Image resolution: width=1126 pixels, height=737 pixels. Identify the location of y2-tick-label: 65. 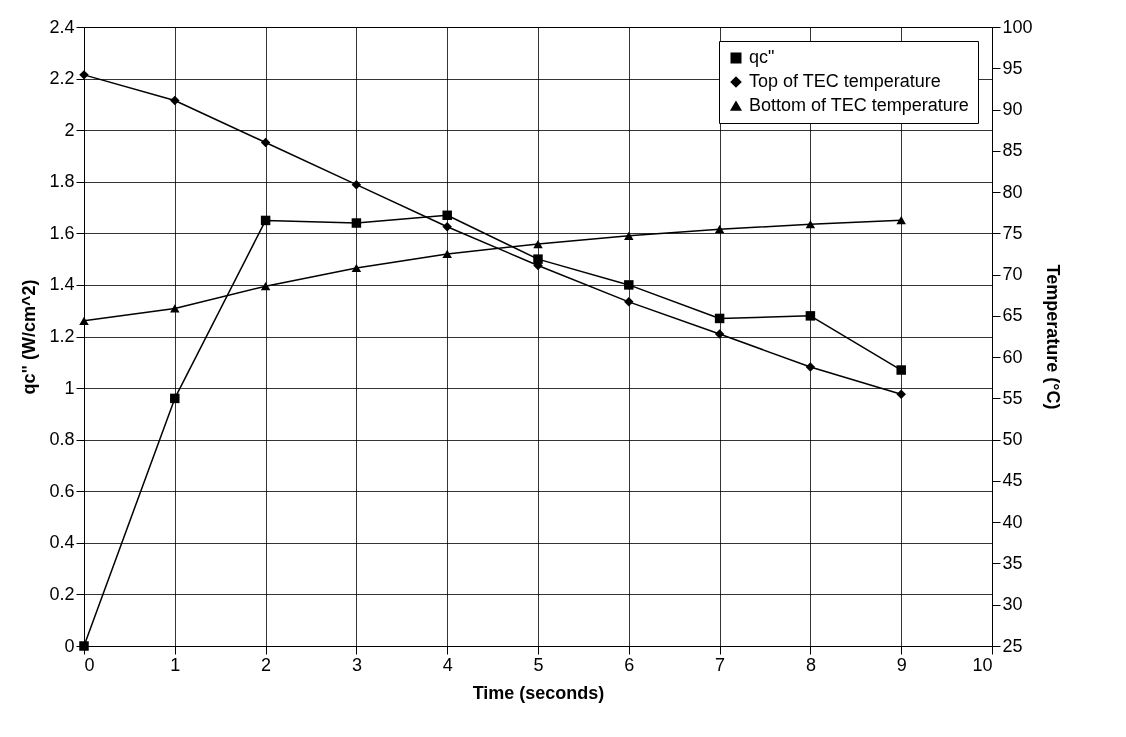
(1012, 315).